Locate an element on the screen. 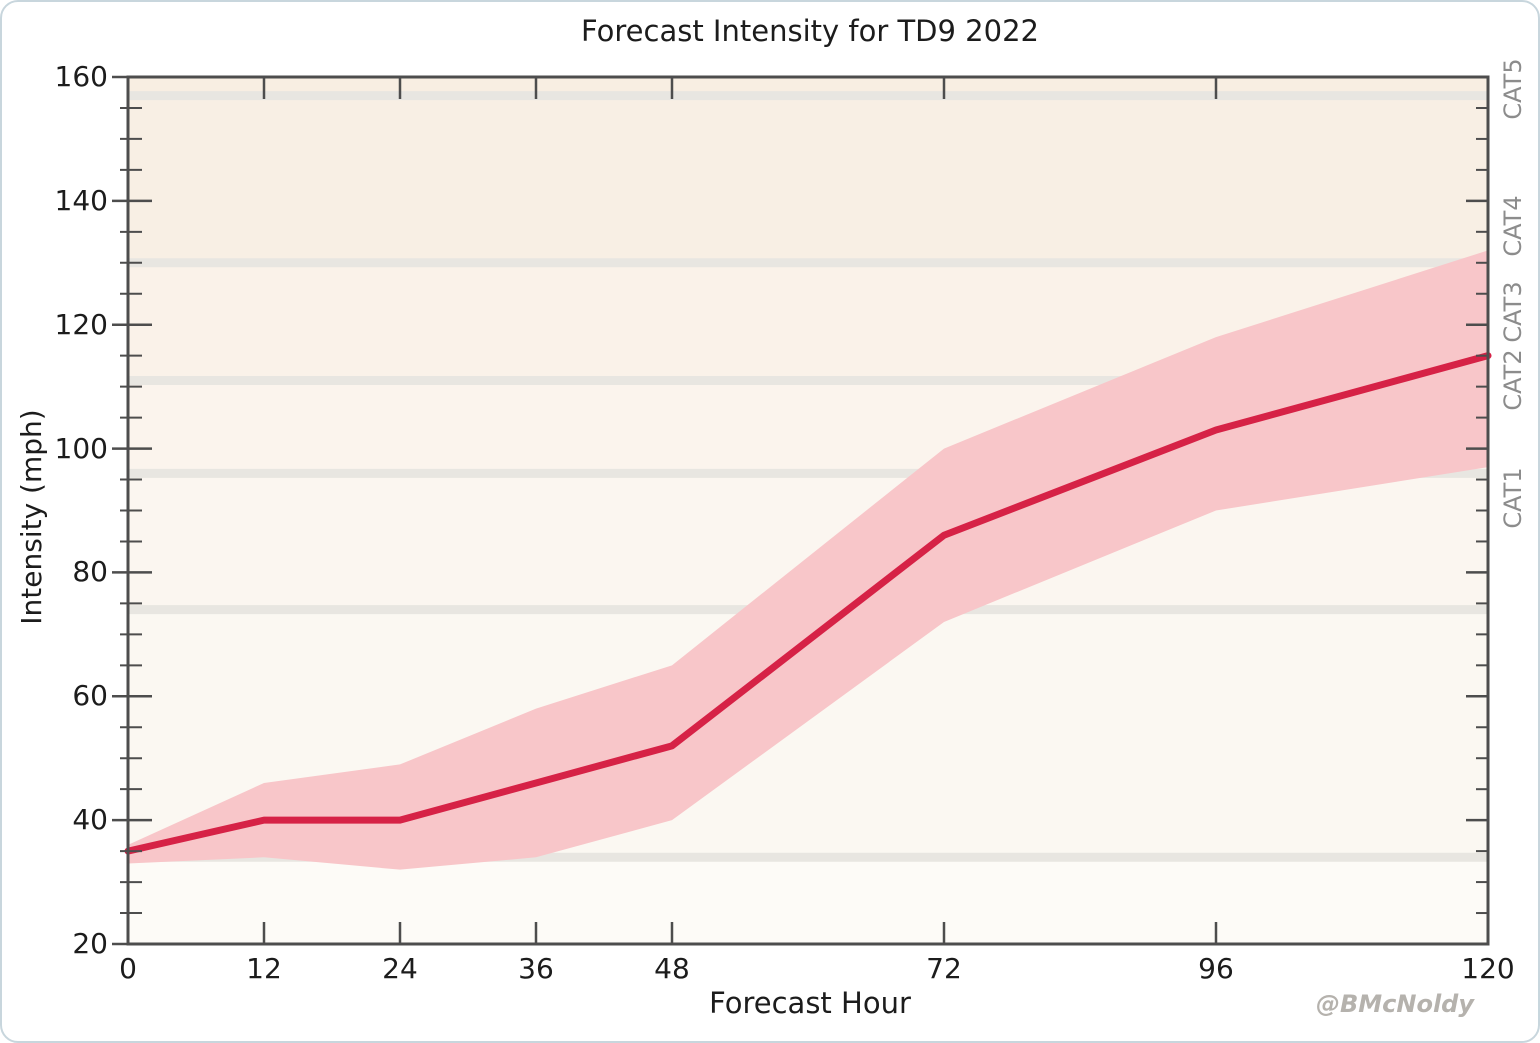 The width and height of the screenshot is (1540, 1043). y-tick-label: 40 is located at coordinates (90, 820).